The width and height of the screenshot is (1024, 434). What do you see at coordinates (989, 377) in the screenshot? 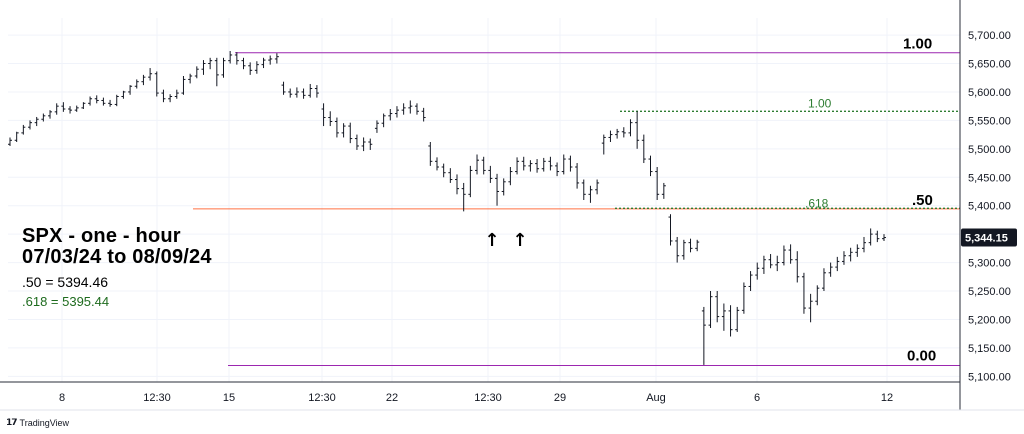
I see `y-tick-label: 5,100.00` at bounding box center [989, 377].